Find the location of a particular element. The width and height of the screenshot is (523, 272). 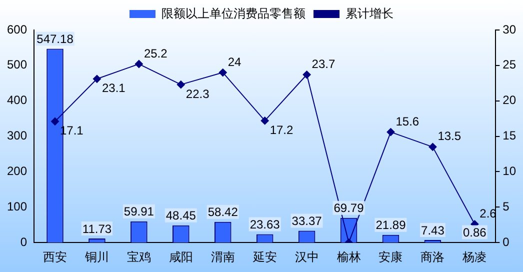

y-tick-label: 300 is located at coordinates (17, 135).